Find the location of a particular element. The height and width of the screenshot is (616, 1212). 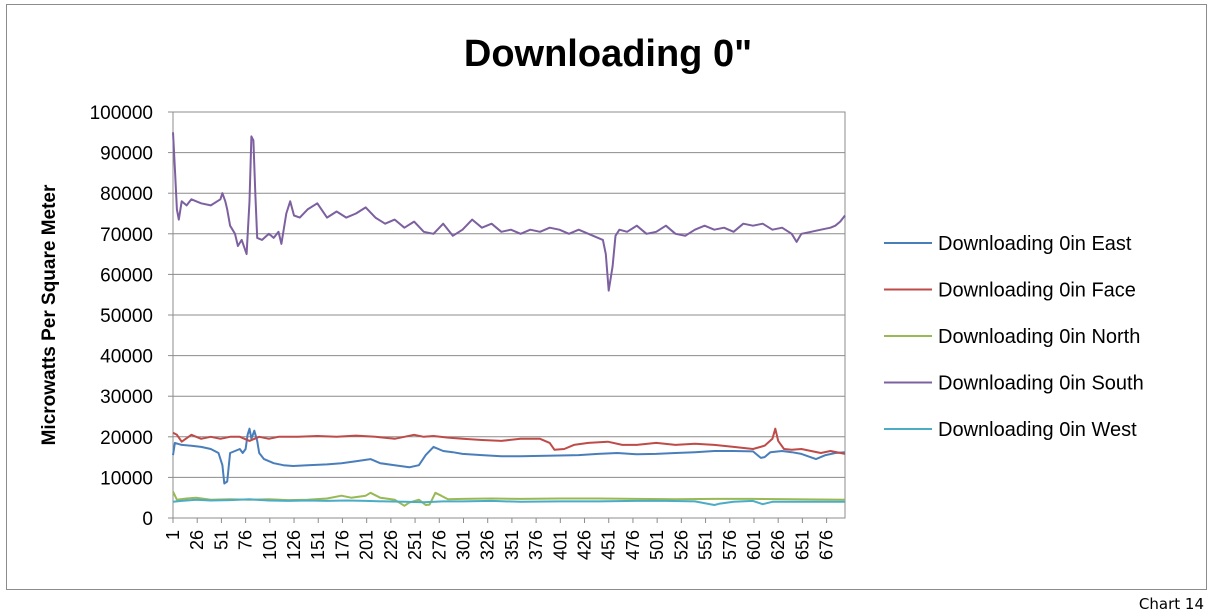

y-tick-label: 20000 is located at coordinates (126, 438).